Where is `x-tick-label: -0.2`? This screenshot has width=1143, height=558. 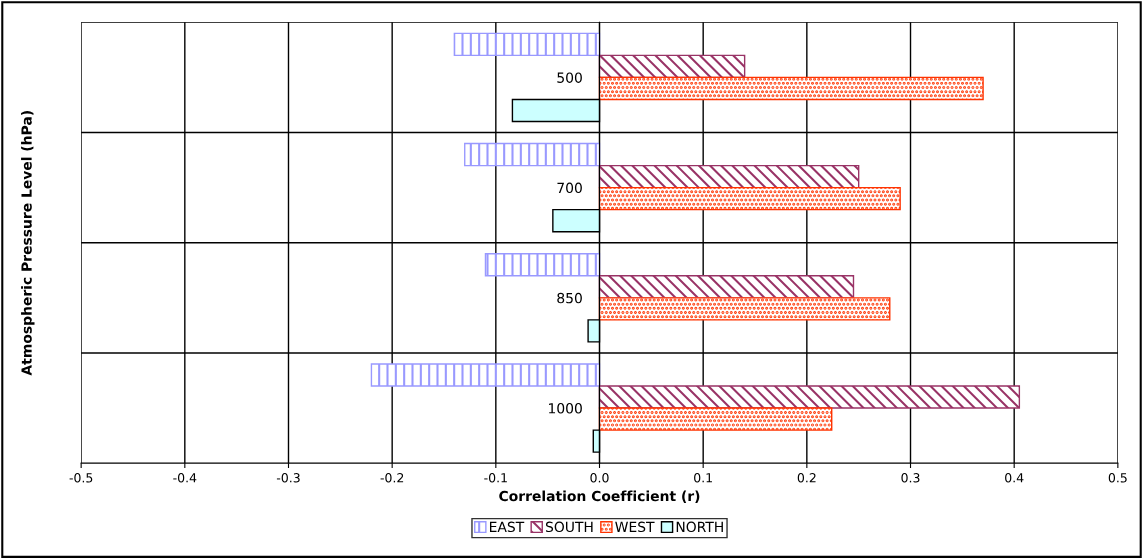 x-tick-label: -0.2 is located at coordinates (392, 478).